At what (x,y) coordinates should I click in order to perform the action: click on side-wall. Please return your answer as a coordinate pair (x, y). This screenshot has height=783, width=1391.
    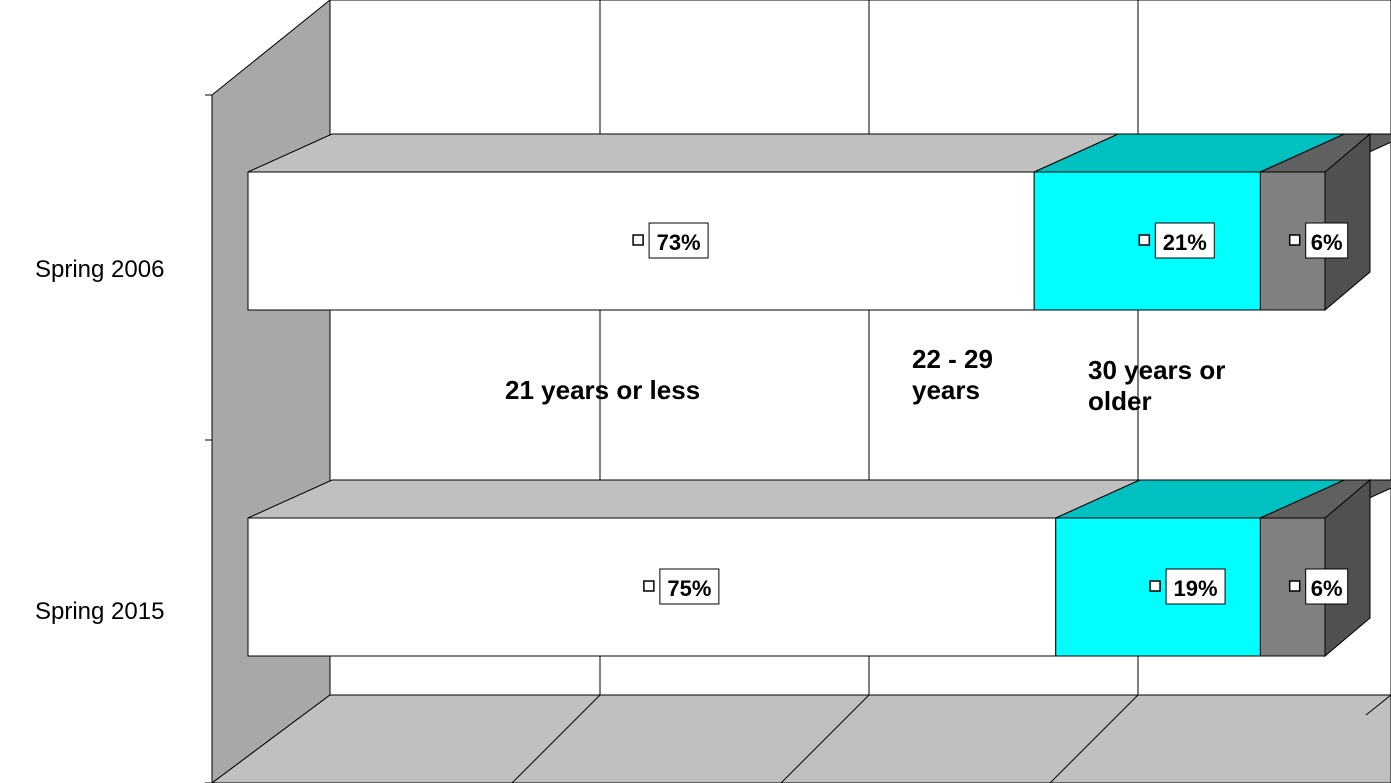
    Looking at the image, I should click on (271, 391).